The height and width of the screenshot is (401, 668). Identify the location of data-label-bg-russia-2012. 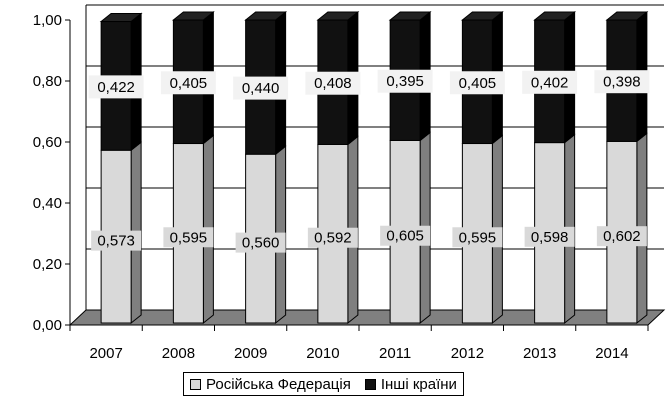
(477, 237).